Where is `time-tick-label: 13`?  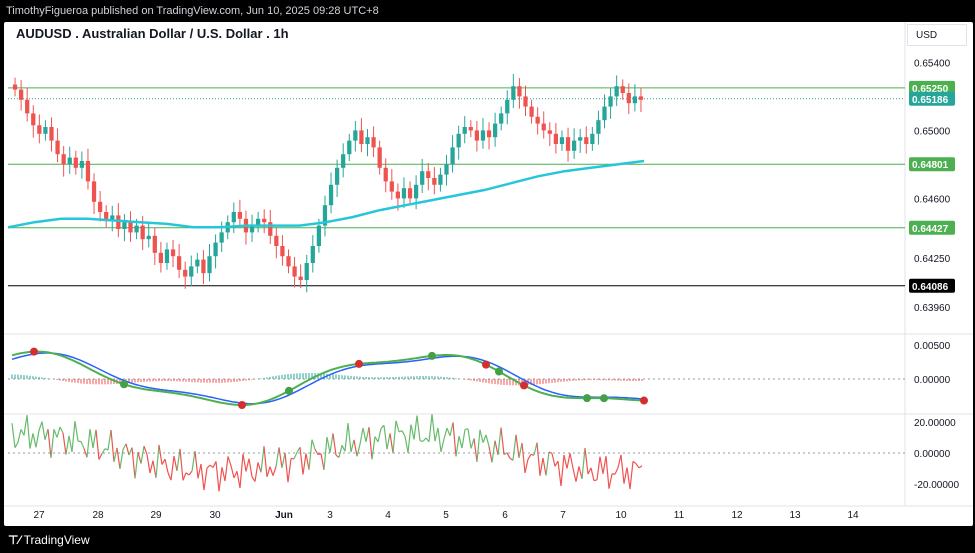 time-tick-label: 13 is located at coordinates (795, 515).